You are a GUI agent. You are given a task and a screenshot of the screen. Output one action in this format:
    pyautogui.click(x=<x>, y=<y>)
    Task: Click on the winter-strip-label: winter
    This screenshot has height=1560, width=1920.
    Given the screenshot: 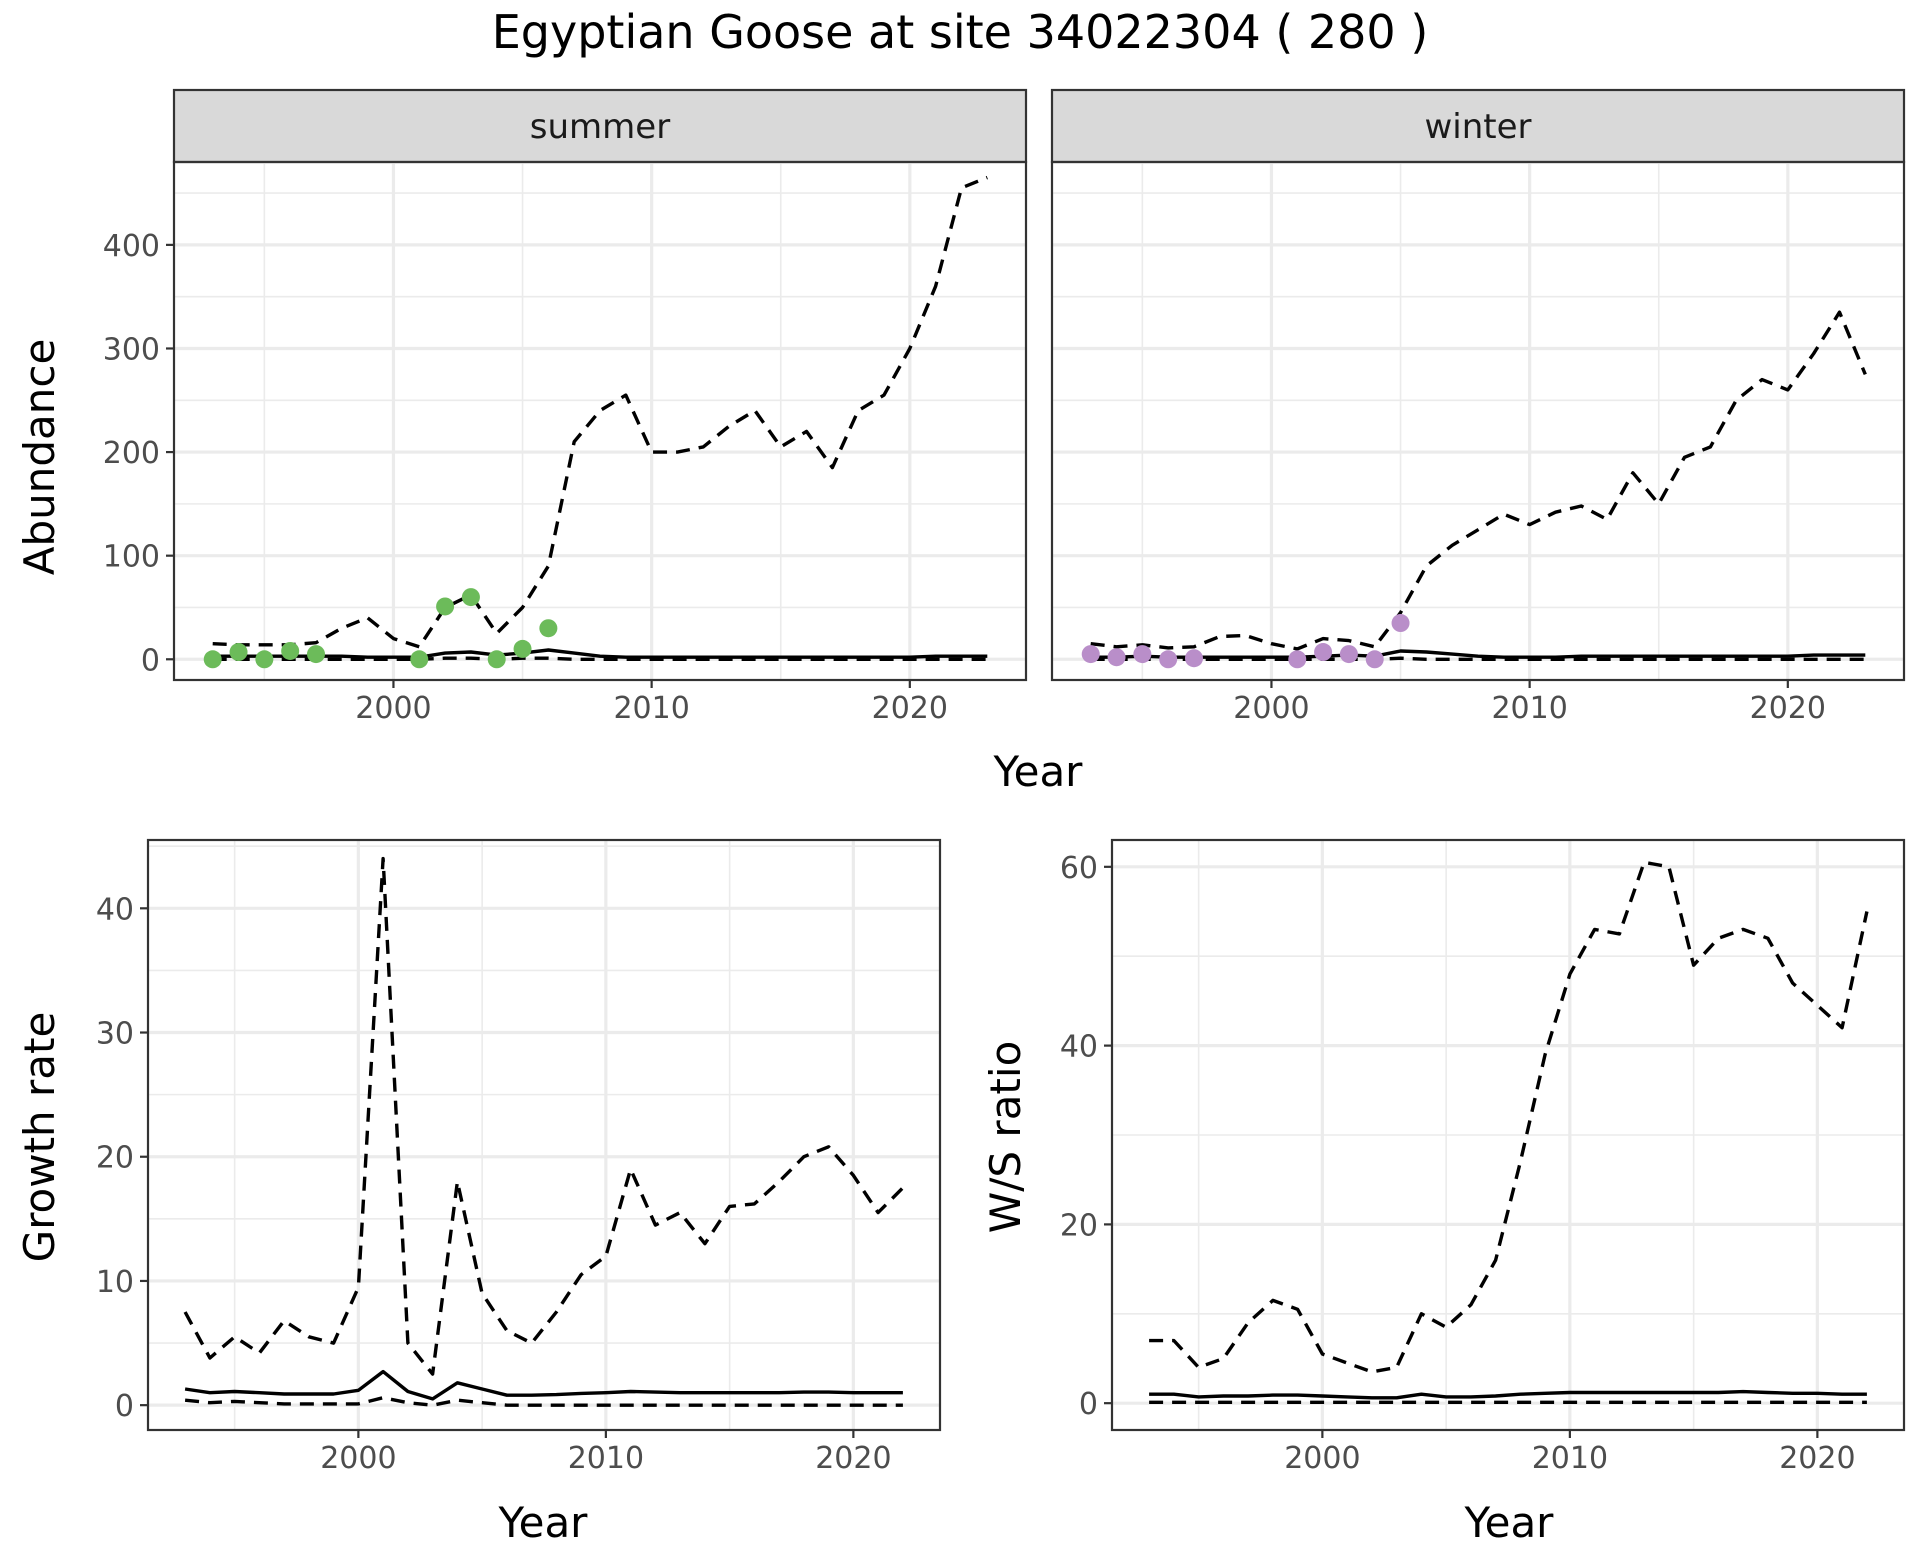 What is the action you would take?
    pyautogui.click(x=1477, y=127)
    